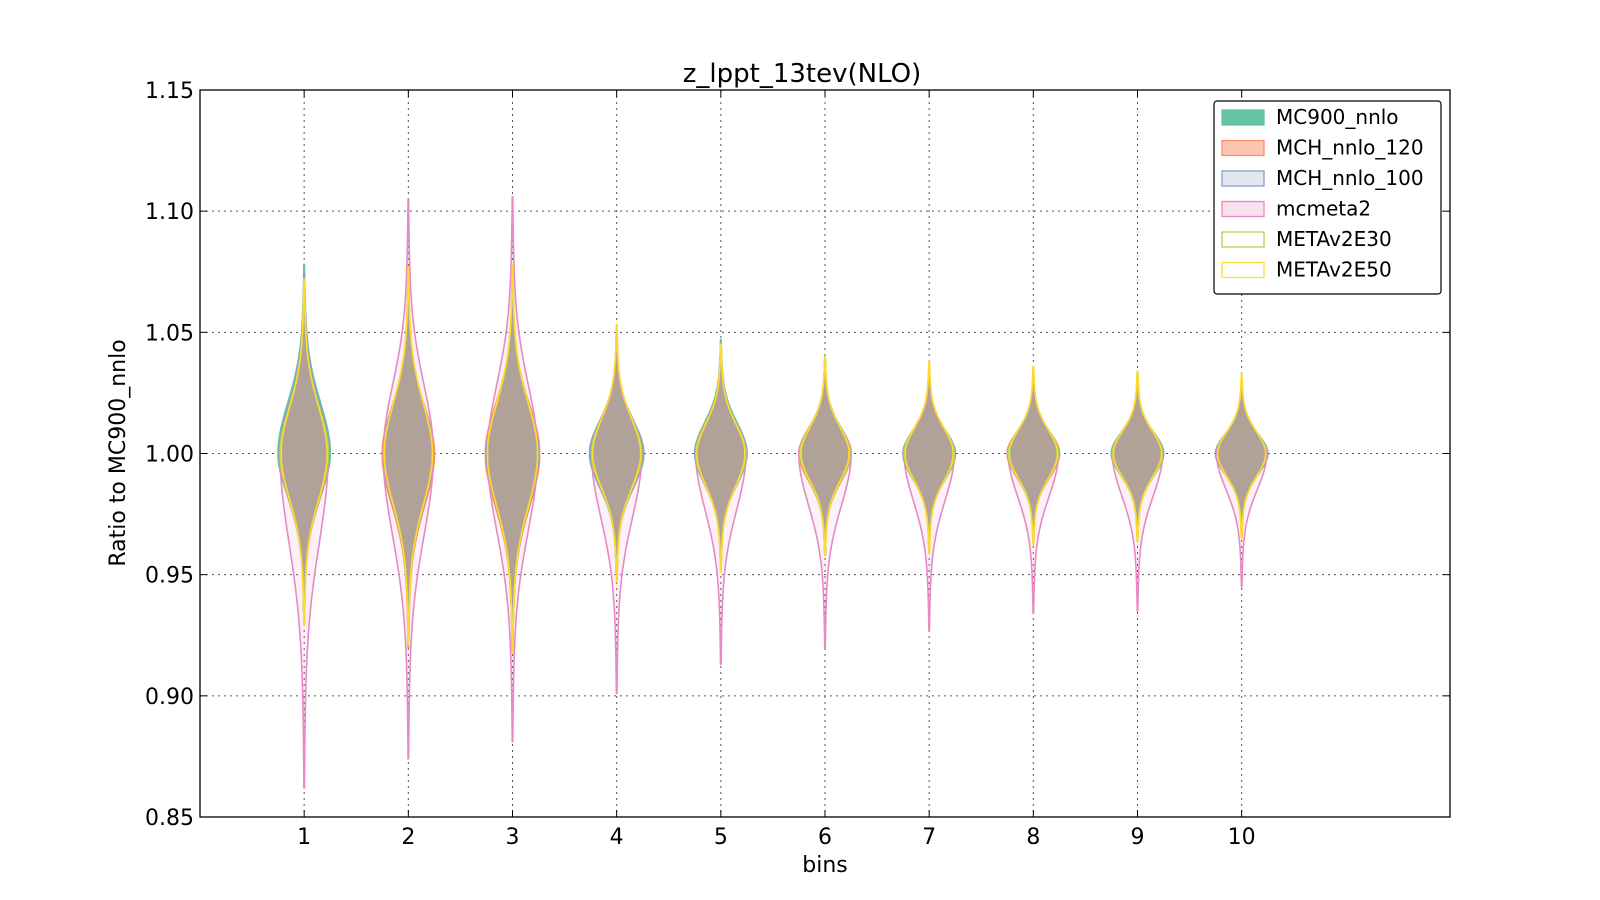 This screenshot has height=900, width=1600. What do you see at coordinates (408, 837) in the screenshot?
I see `x-tick-label: 2` at bounding box center [408, 837].